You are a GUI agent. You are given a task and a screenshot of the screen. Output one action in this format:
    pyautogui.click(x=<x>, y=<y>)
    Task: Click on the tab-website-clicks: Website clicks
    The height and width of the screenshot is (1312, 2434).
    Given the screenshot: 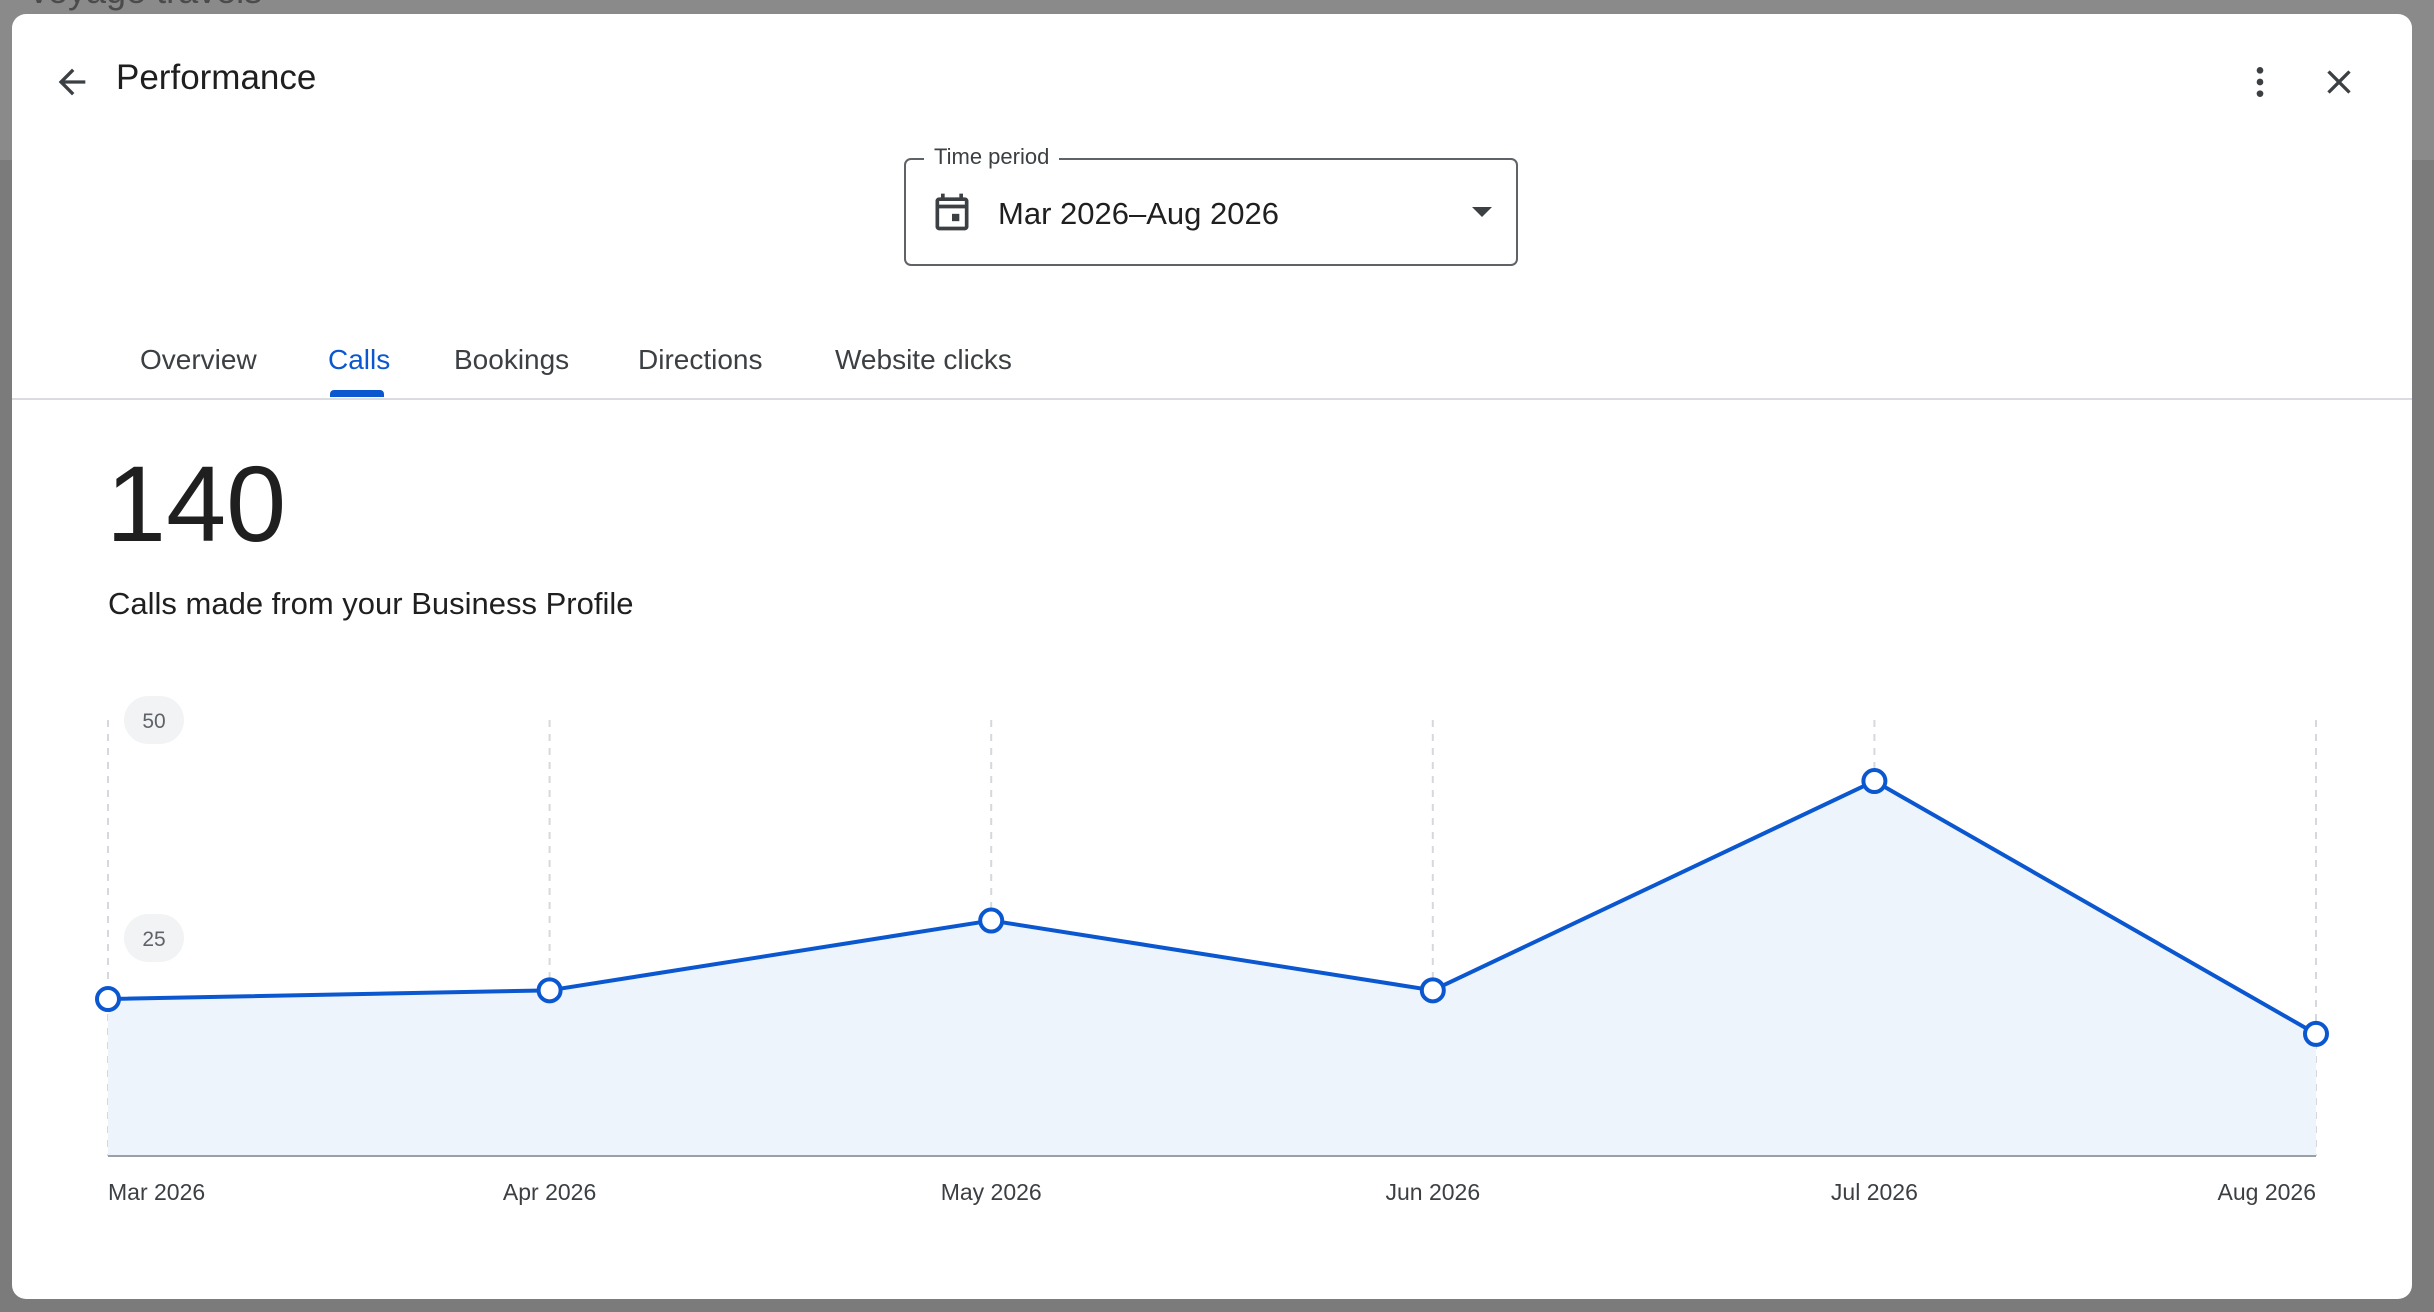 What is the action you would take?
    pyautogui.click(x=923, y=359)
    